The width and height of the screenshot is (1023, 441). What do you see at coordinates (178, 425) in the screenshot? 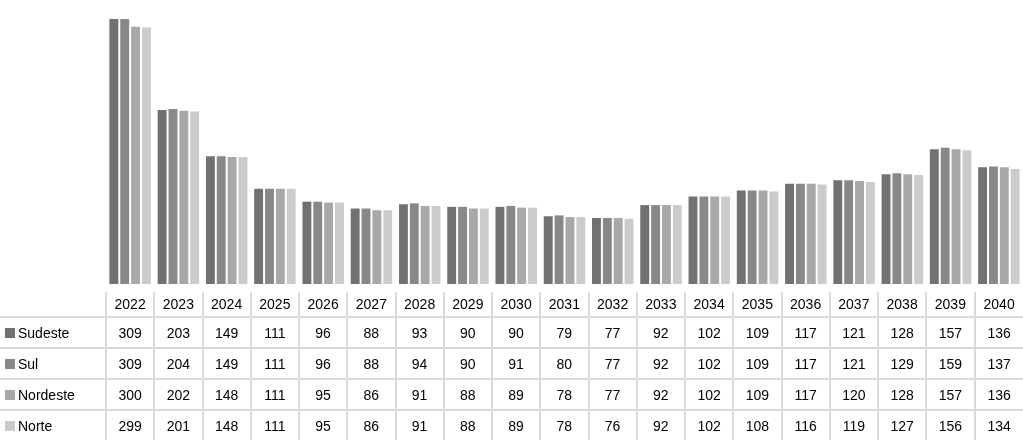
I see `data-label: 201` at bounding box center [178, 425].